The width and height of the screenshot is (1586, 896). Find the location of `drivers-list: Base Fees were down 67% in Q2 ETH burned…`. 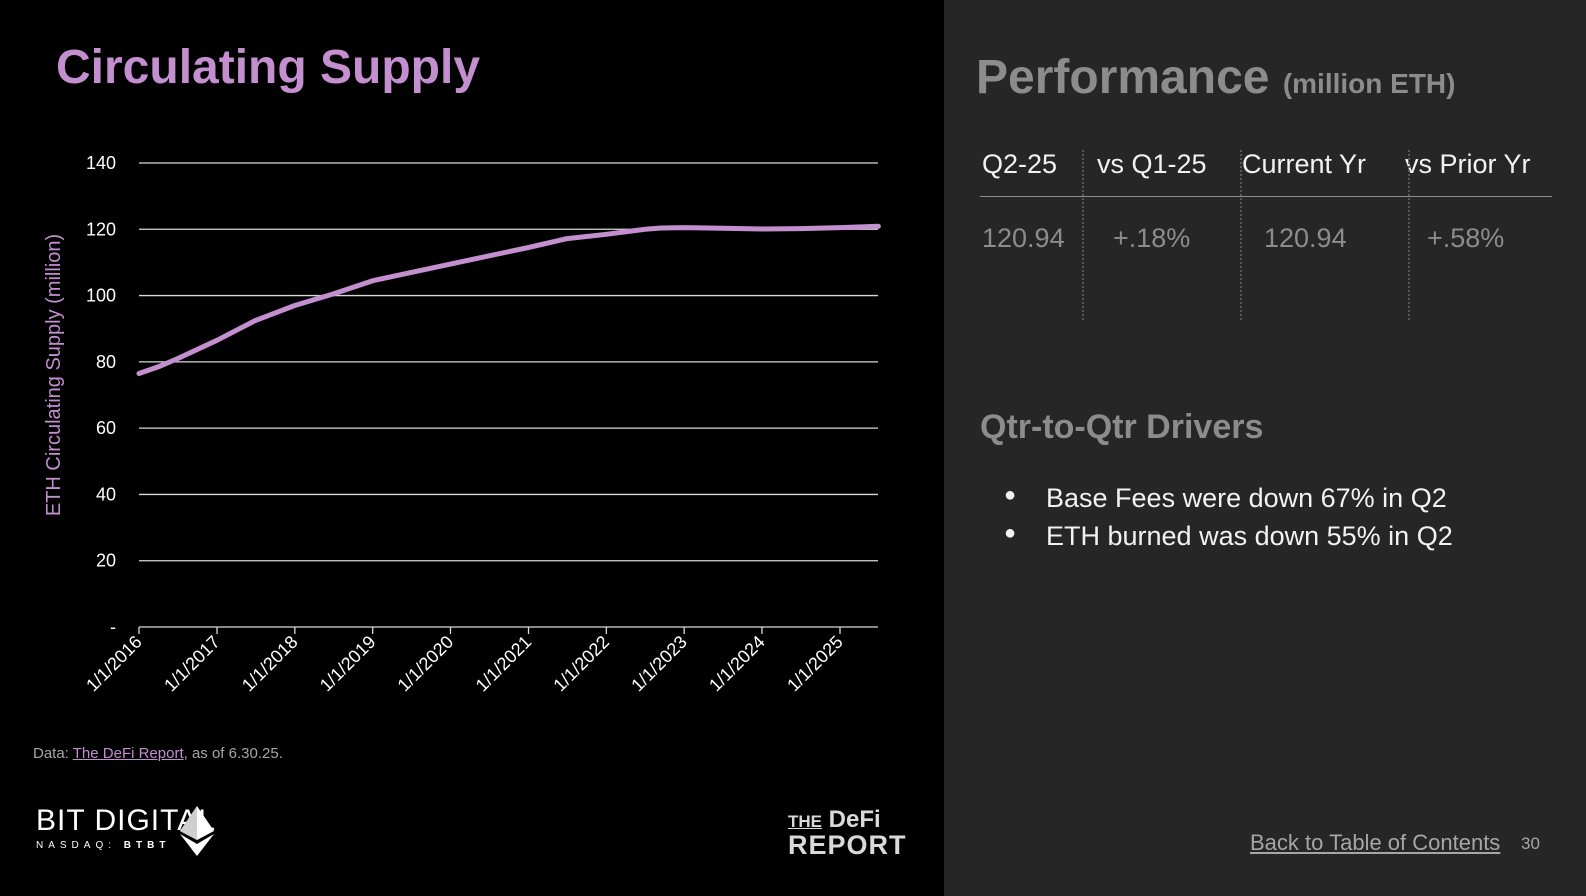

drivers-list: Base Fees were down 67% in Q2 ETH burned… is located at coordinates (1228, 521).